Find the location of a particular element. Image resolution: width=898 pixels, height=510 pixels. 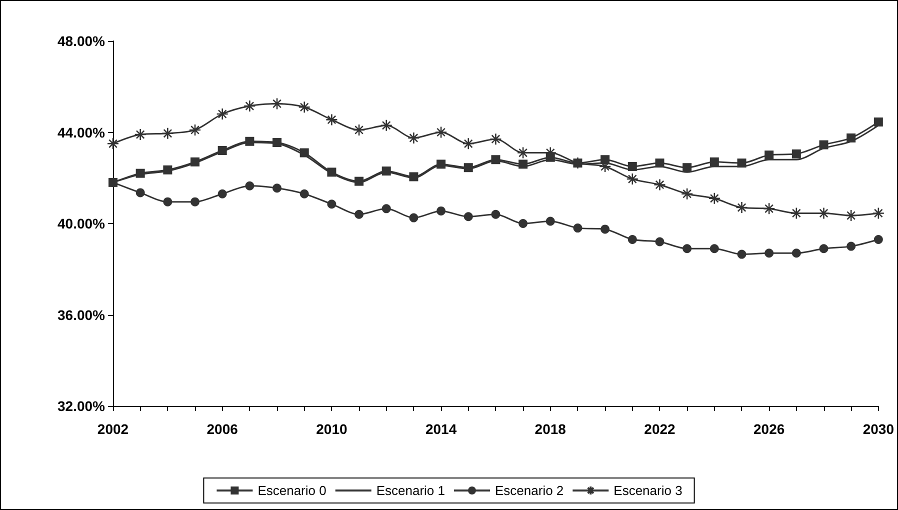

y-tick-label: 32.00% is located at coordinates (82, 406).